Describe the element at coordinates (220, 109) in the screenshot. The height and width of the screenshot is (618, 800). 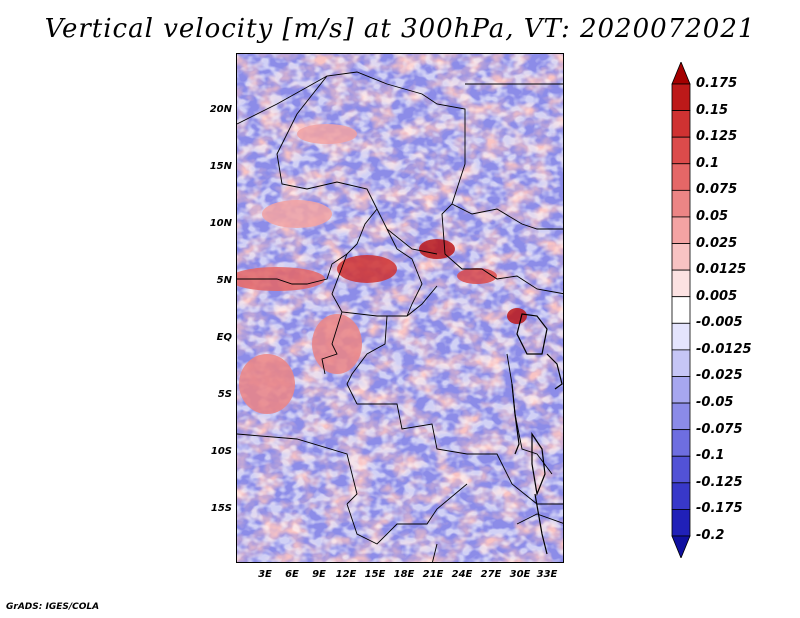
I see `lat-label-20n: 20N` at that location.